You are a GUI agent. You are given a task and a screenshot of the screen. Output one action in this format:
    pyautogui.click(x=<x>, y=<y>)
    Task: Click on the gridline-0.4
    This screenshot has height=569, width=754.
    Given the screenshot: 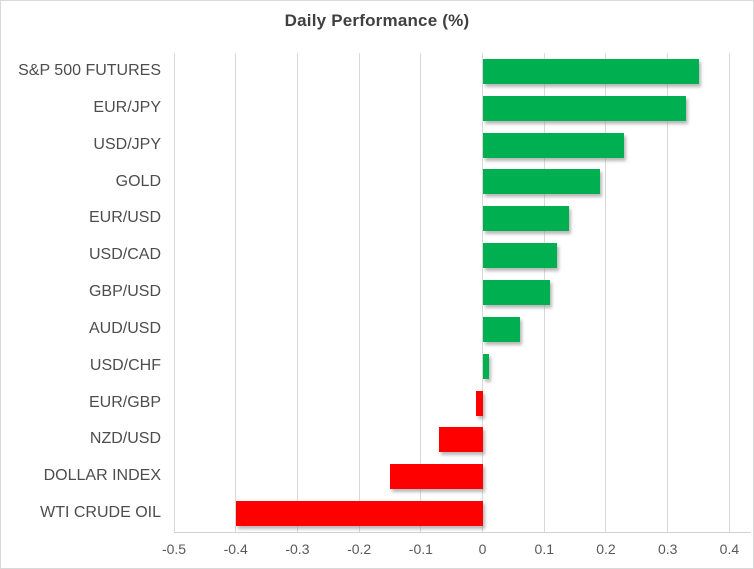 What is the action you would take?
    pyautogui.click(x=729, y=292)
    